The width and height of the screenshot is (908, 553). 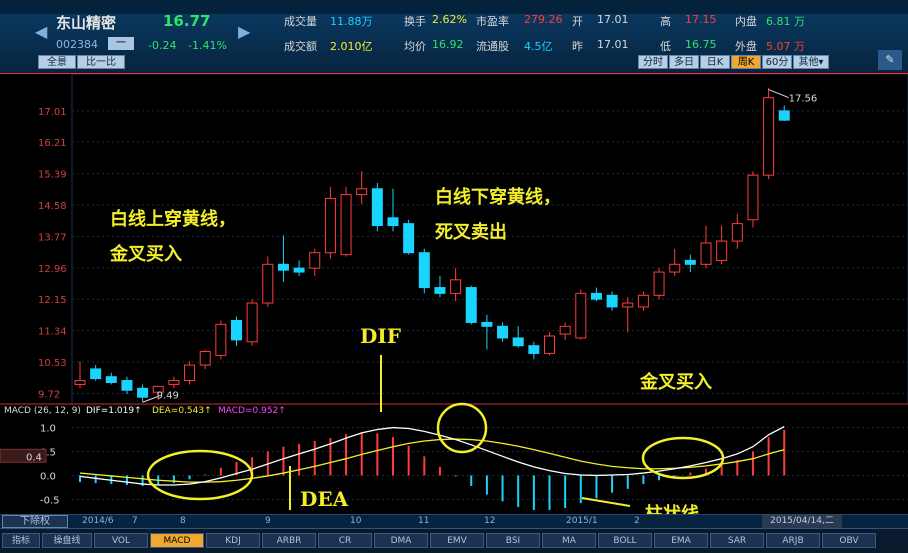 What do you see at coordinates (351, 46) in the screenshot?
I see `quote-value: 2.010亿` at bounding box center [351, 46].